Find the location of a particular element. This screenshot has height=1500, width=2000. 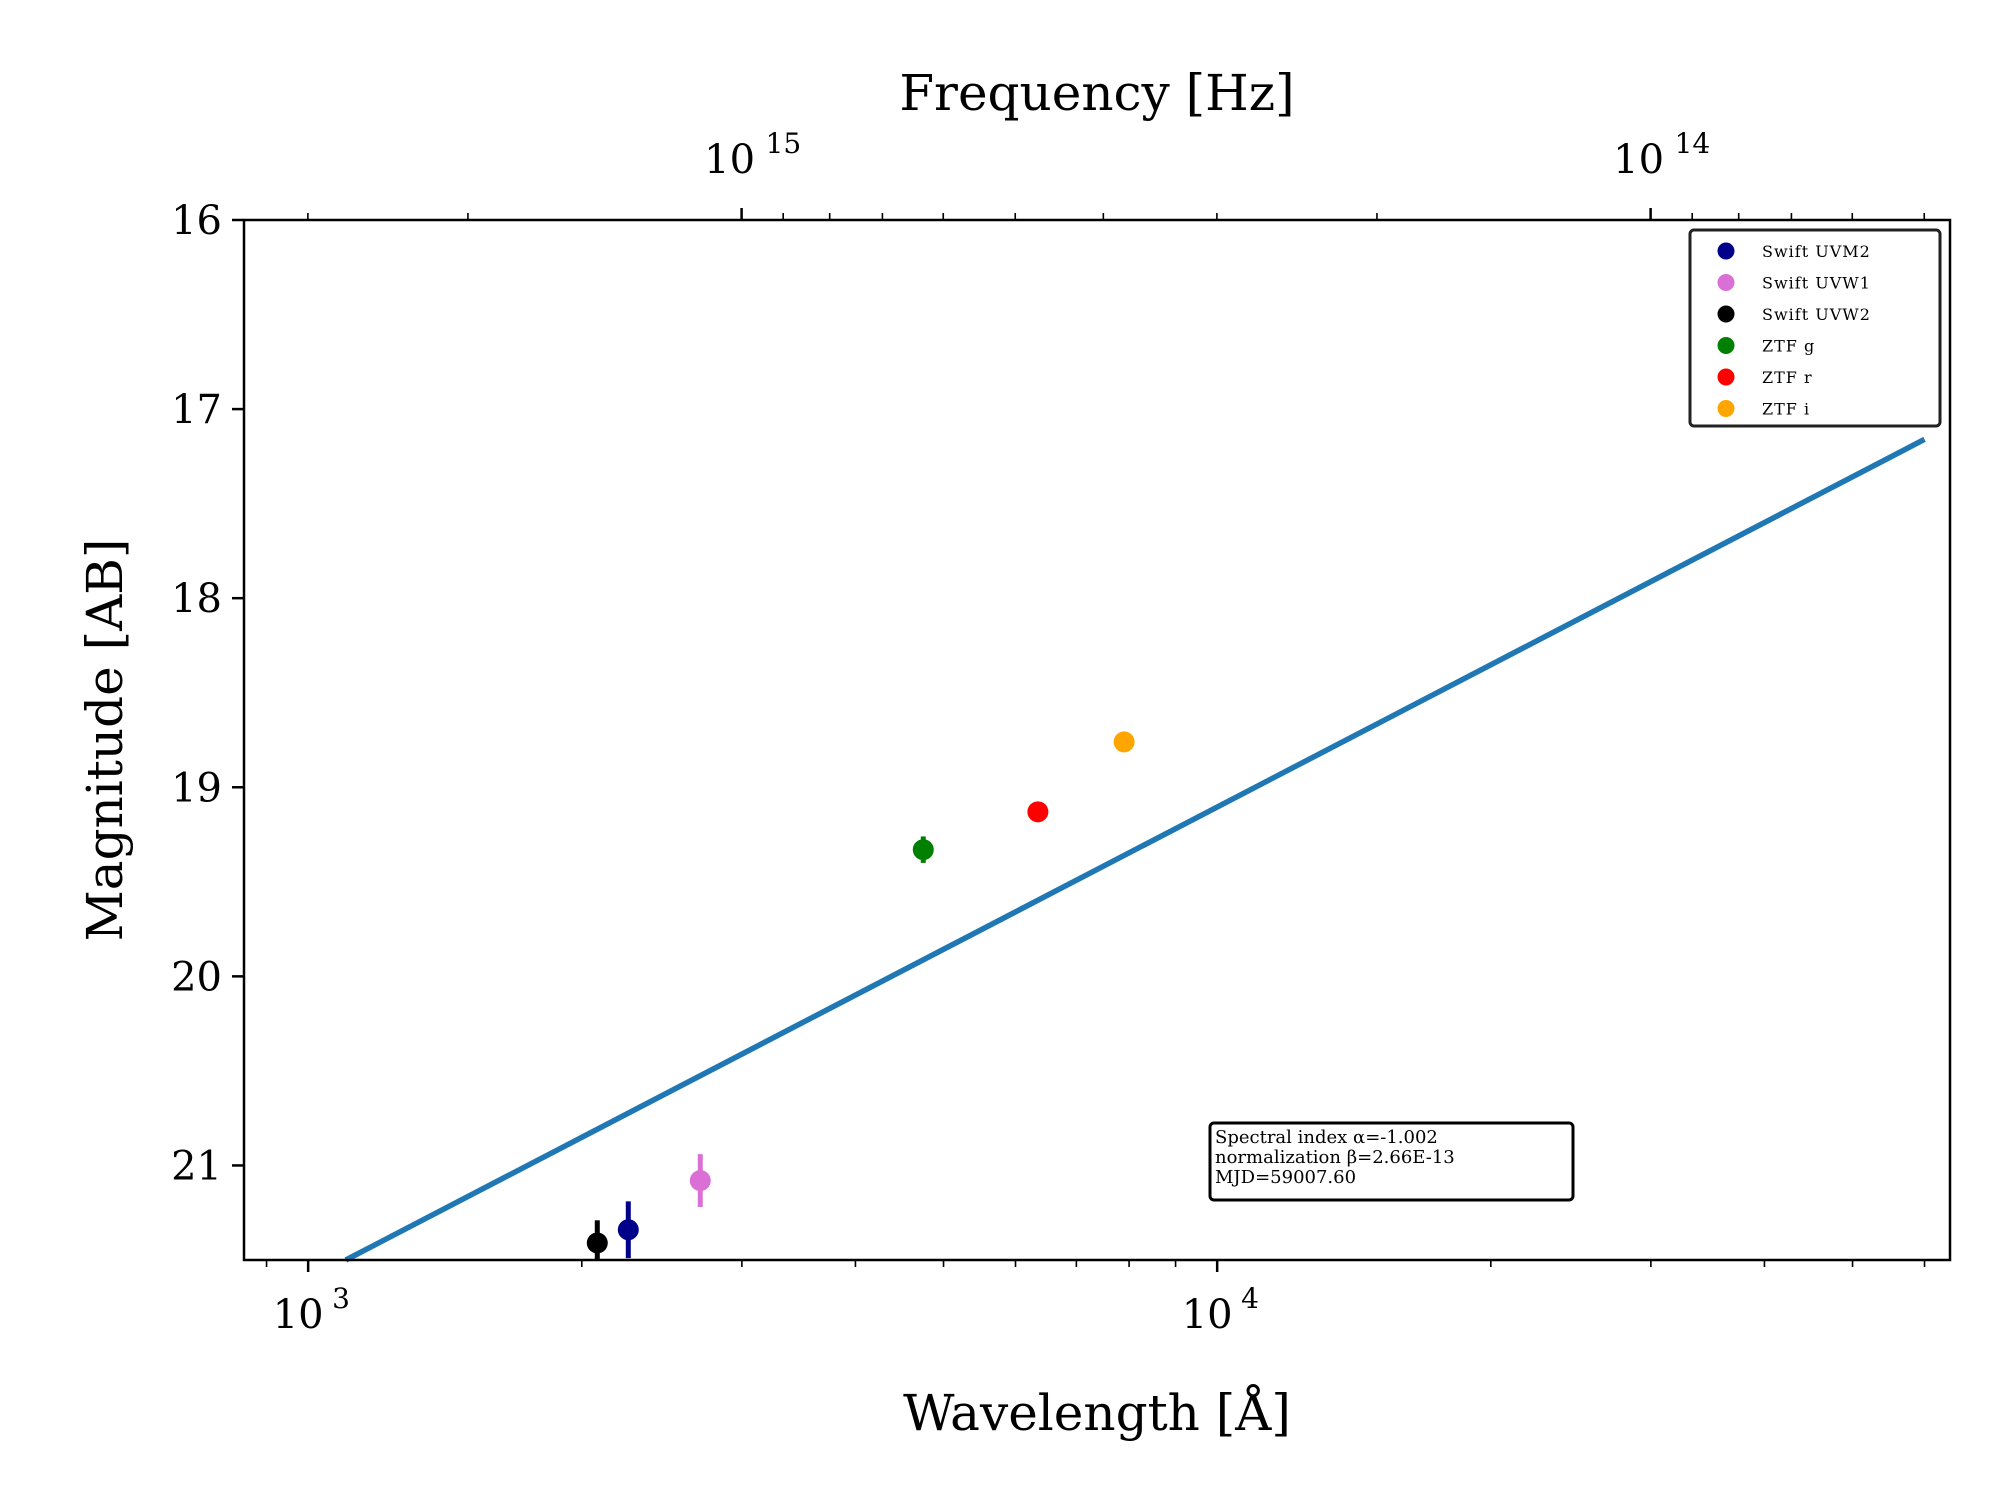

info-line-1: Spectral index α=-1.002 is located at coordinates (1326, 1137).